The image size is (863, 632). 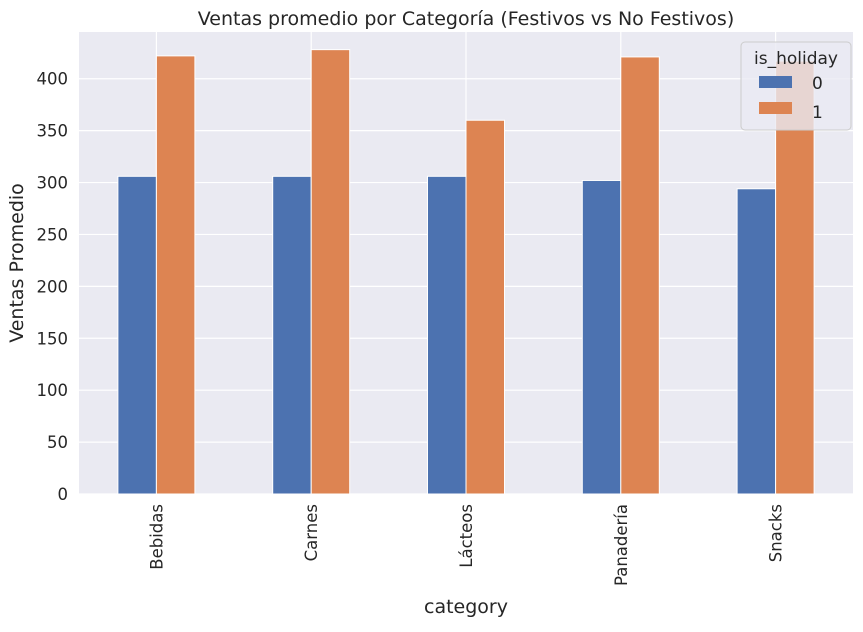 What do you see at coordinates (156, 537) in the screenshot?
I see `x-tick-label: Bebidas` at bounding box center [156, 537].